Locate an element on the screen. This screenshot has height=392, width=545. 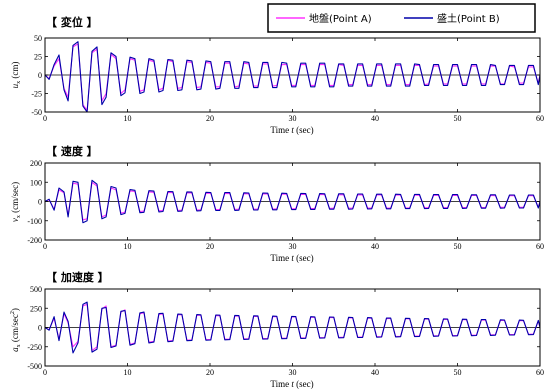
y-tick-label: 100 is located at coordinates (36, 182).